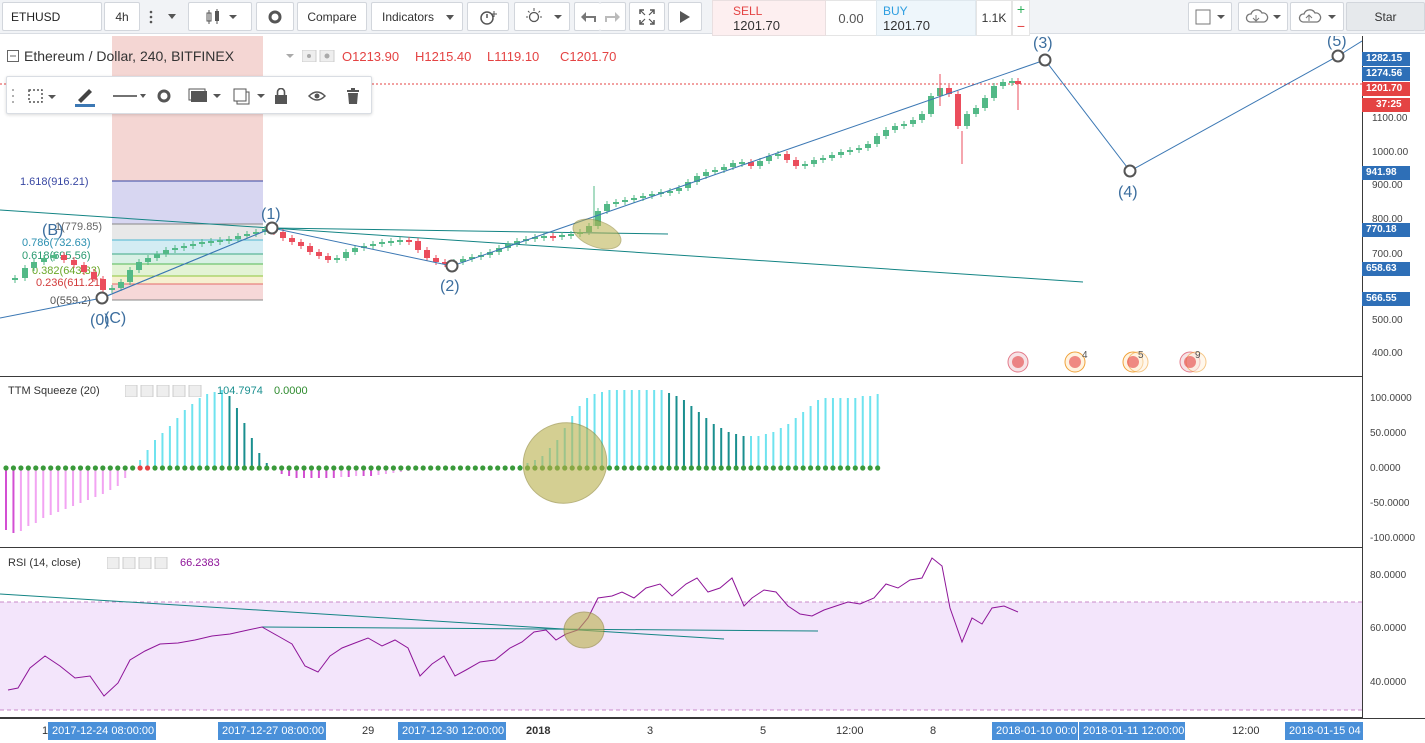  I want to click on redo-icon, so click(613, 16).